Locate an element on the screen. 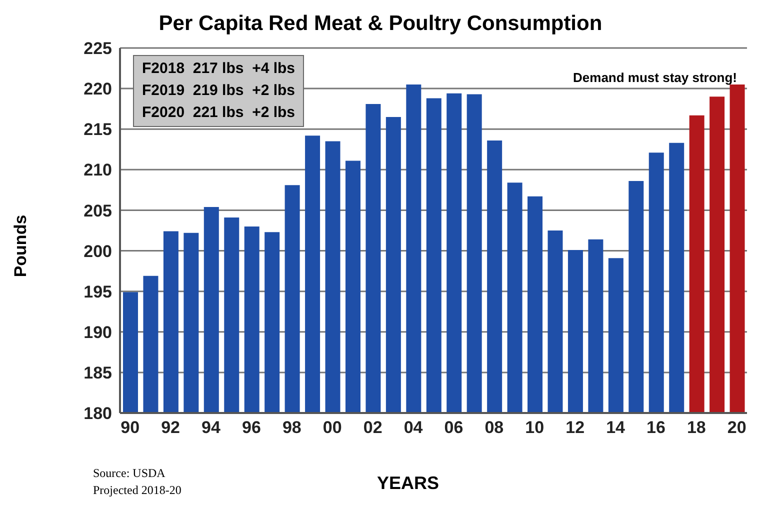 Image resolution: width=761 pixels, height=513 pixels. x-tick-label: 04 is located at coordinates (414, 428).